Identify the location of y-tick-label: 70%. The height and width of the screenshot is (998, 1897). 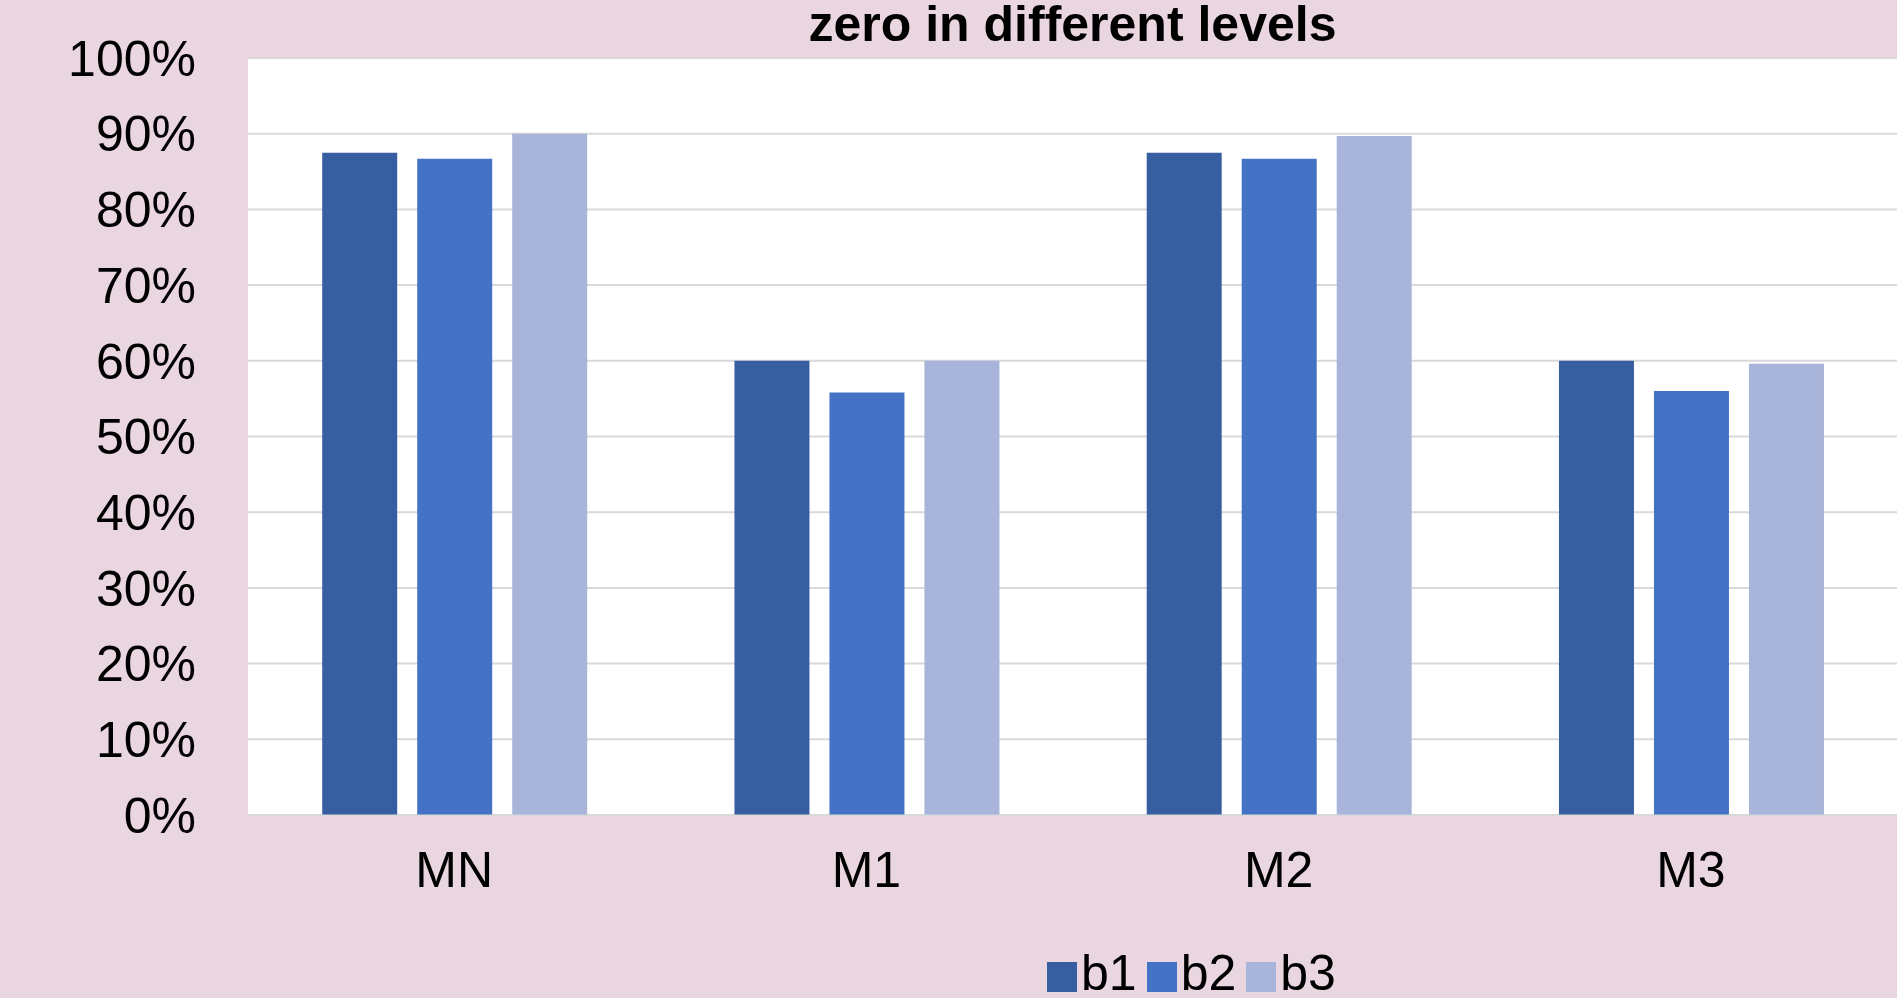
(145, 285).